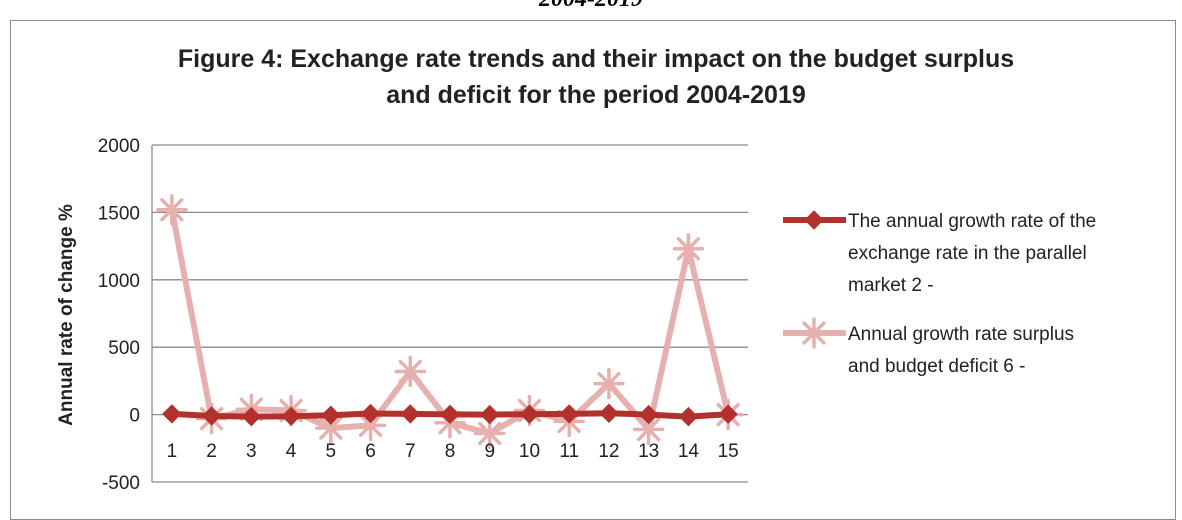 Image resolution: width=1182 pixels, height=520 pixels. Describe the element at coordinates (172, 451) in the screenshot. I see `x-tick-label-1: 1` at that location.